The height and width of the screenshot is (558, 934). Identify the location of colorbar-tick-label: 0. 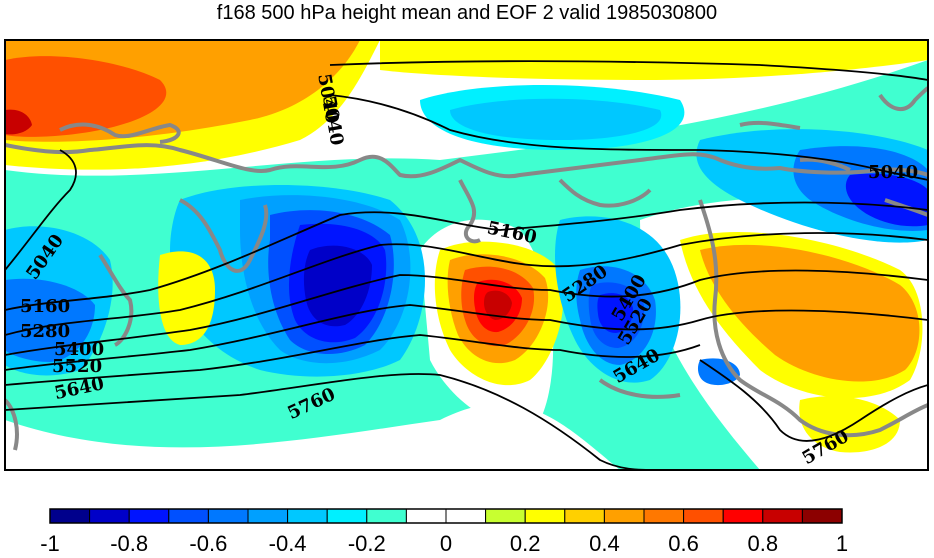
(446, 543).